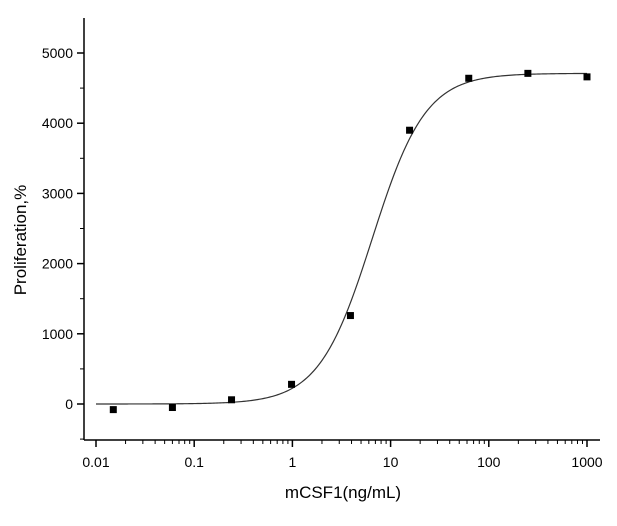 This screenshot has height=526, width=617. What do you see at coordinates (57, 334) in the screenshot?
I see `y-tick-label: 1000` at bounding box center [57, 334].